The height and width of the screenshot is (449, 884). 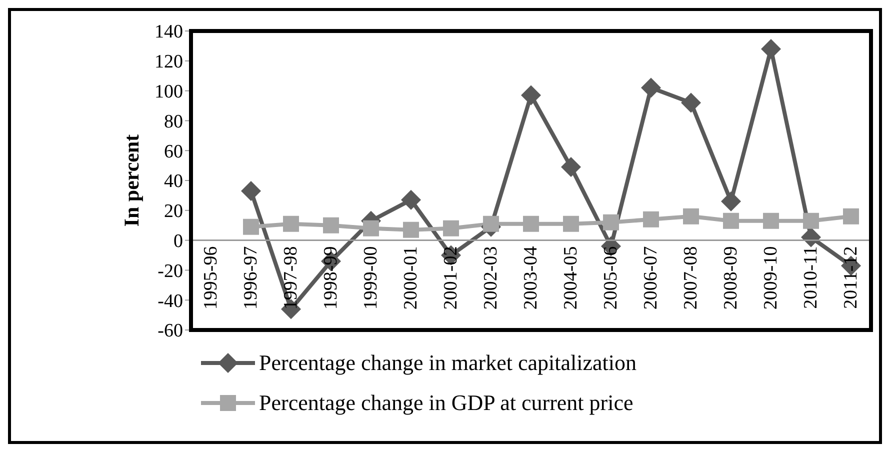 What do you see at coordinates (168, 92) in the screenshot?
I see `y-tick-label: 100` at bounding box center [168, 92].